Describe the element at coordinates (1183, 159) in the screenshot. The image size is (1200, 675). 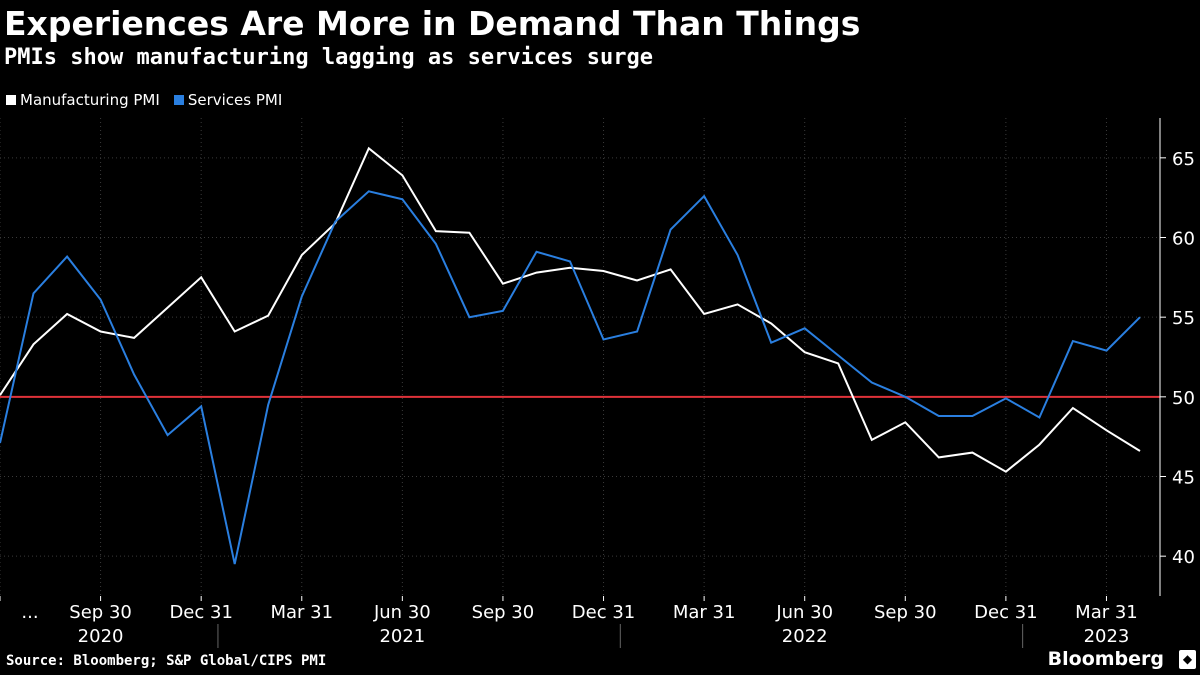
I see `y-tick-label: 65` at that location.